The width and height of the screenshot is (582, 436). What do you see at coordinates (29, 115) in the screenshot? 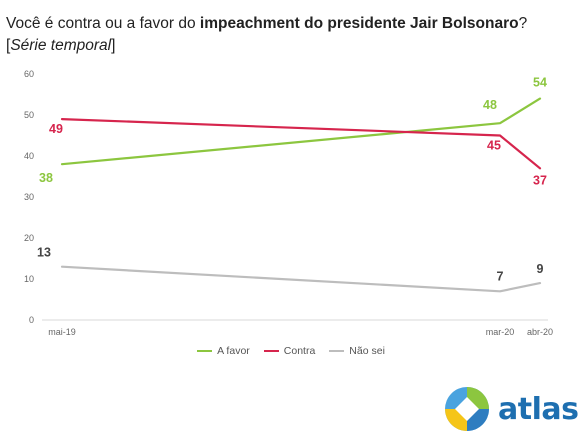
I see `y-tick-label: 50` at bounding box center [29, 115].